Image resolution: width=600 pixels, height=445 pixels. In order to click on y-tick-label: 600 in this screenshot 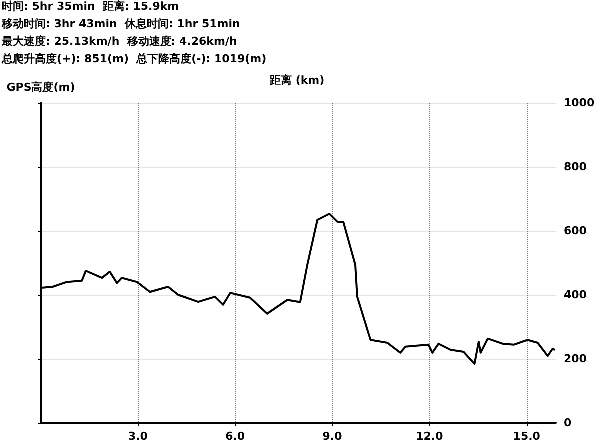, I will do `click(576, 231)`.